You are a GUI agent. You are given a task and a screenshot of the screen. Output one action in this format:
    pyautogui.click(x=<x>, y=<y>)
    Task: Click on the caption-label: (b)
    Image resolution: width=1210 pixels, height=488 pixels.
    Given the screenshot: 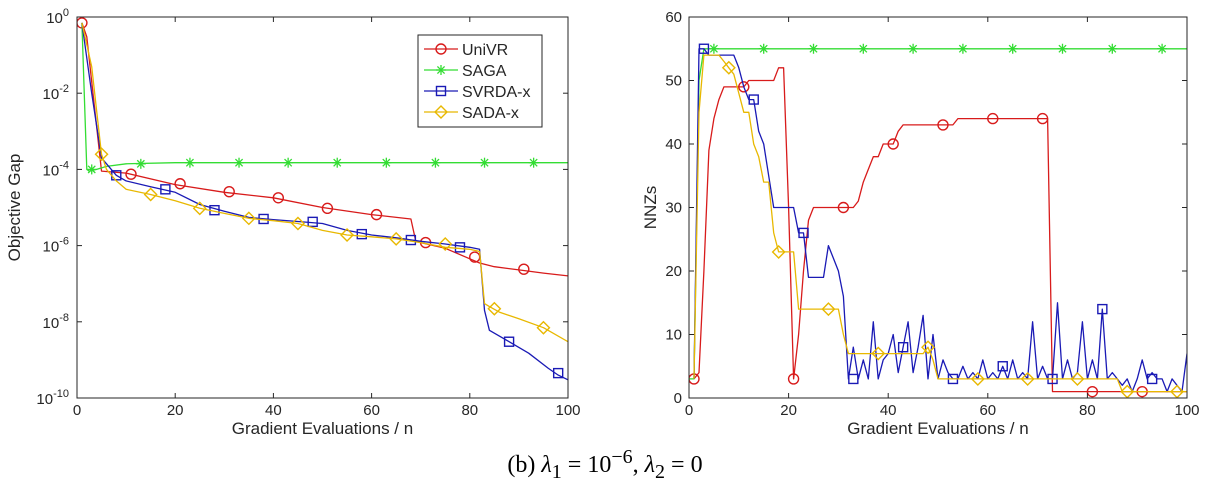 What is the action you would take?
    pyautogui.click(x=521, y=465)
    